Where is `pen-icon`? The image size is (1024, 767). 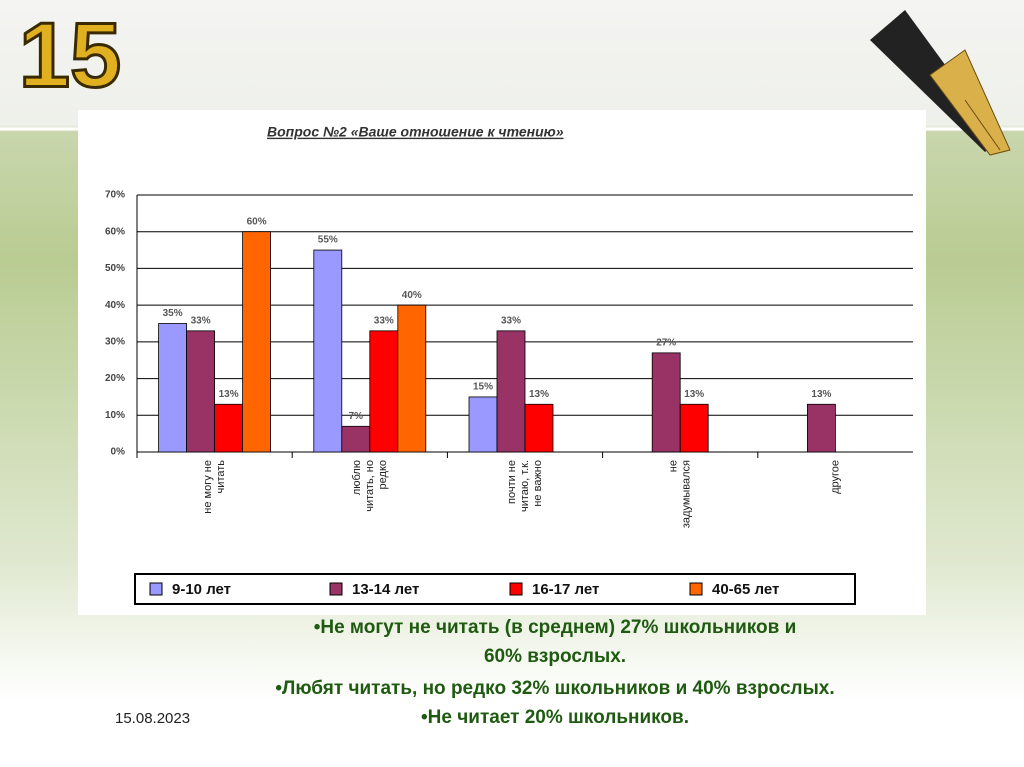
pen-icon is located at coordinates (940, 83).